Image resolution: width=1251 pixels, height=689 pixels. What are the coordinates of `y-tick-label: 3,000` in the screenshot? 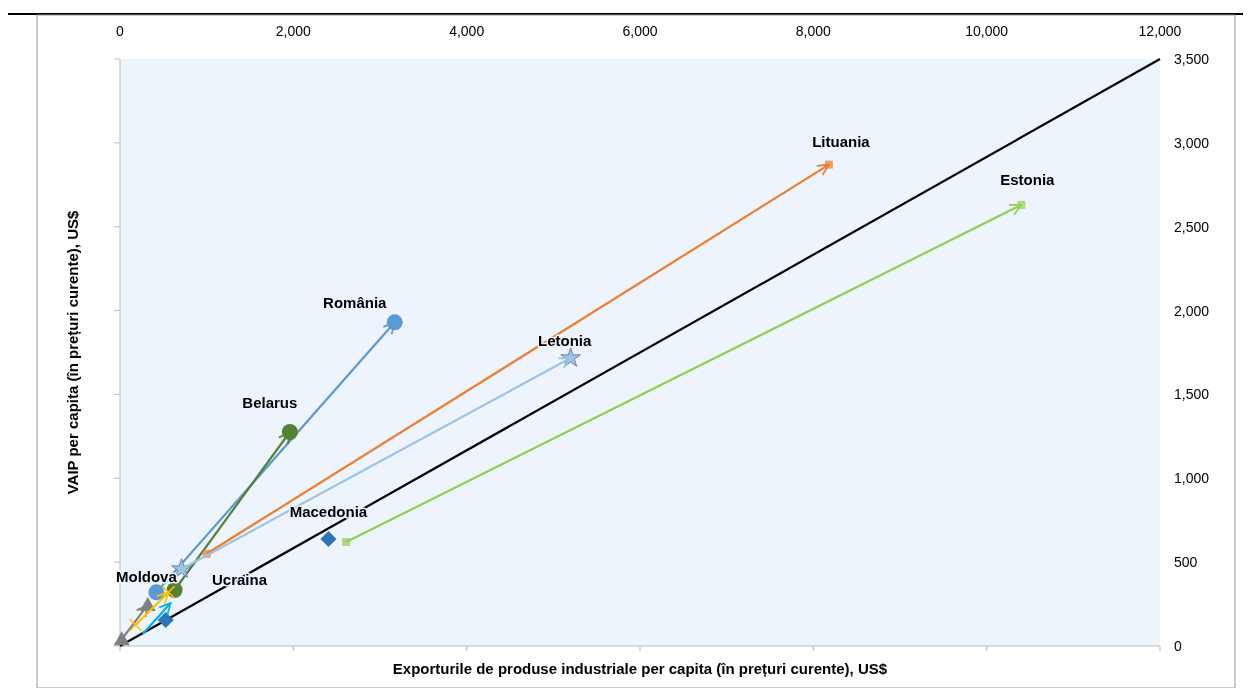 It's located at (1192, 142).